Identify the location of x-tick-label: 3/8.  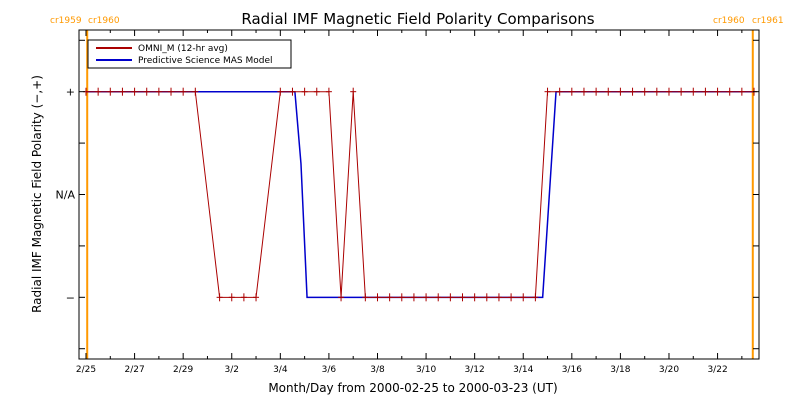
(377, 370).